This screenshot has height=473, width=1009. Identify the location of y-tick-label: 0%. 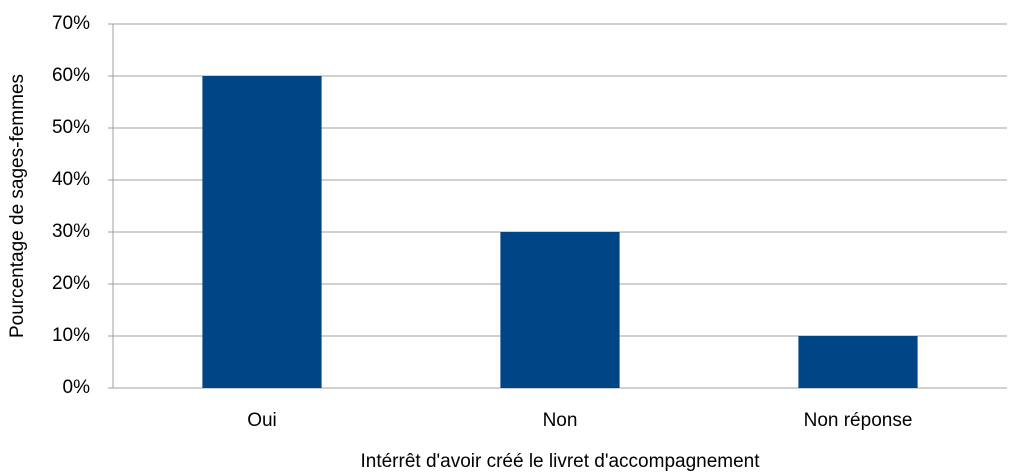
(77, 387).